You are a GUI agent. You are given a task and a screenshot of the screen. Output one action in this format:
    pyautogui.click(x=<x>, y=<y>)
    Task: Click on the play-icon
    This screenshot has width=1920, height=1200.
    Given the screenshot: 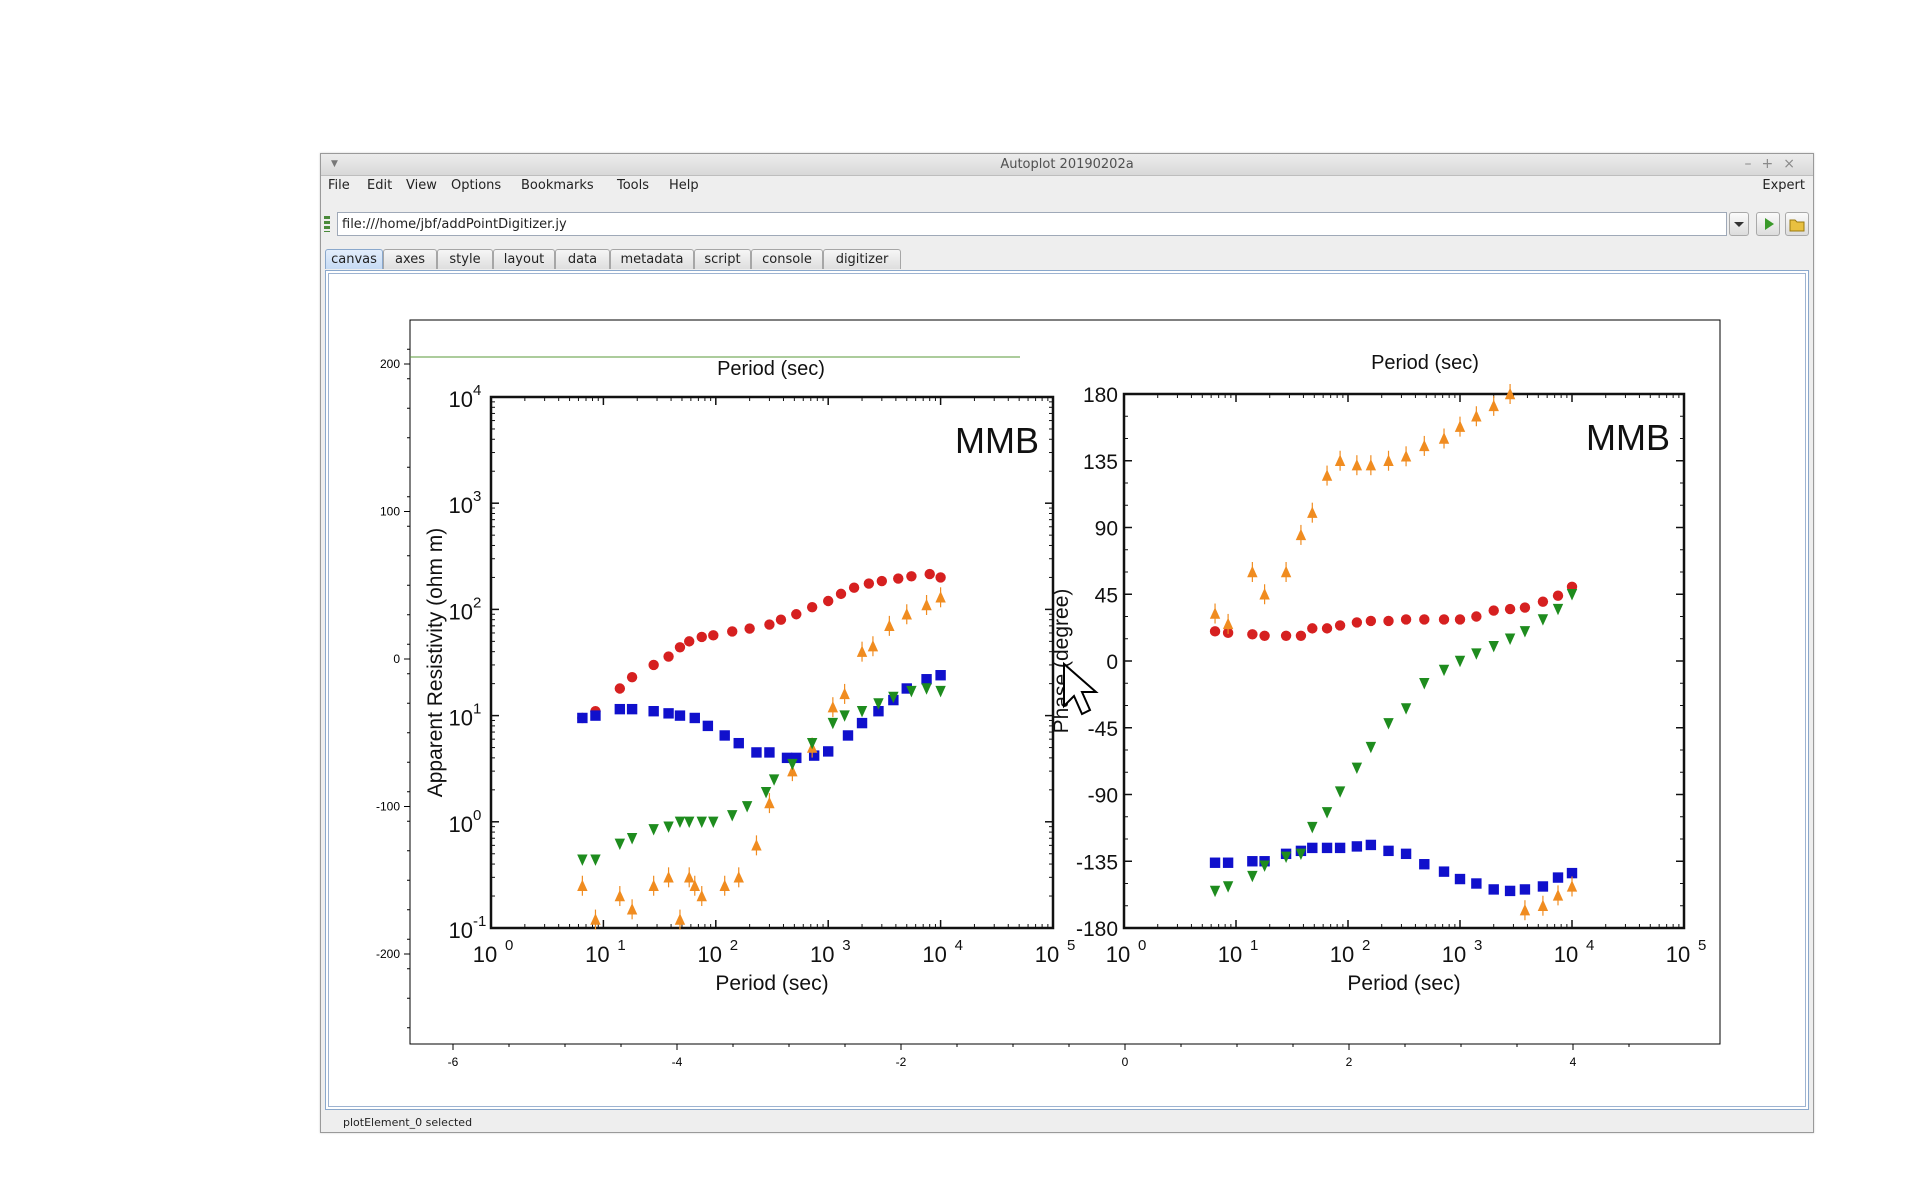 What is the action you would take?
    pyautogui.click(x=1769, y=224)
    